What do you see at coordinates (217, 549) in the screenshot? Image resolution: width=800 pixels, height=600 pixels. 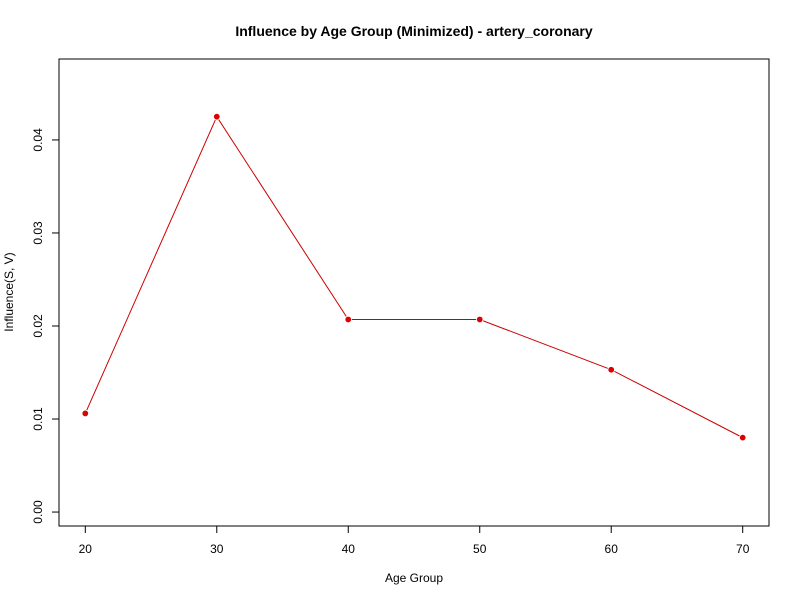 I see `x-tick-label: 30` at bounding box center [217, 549].